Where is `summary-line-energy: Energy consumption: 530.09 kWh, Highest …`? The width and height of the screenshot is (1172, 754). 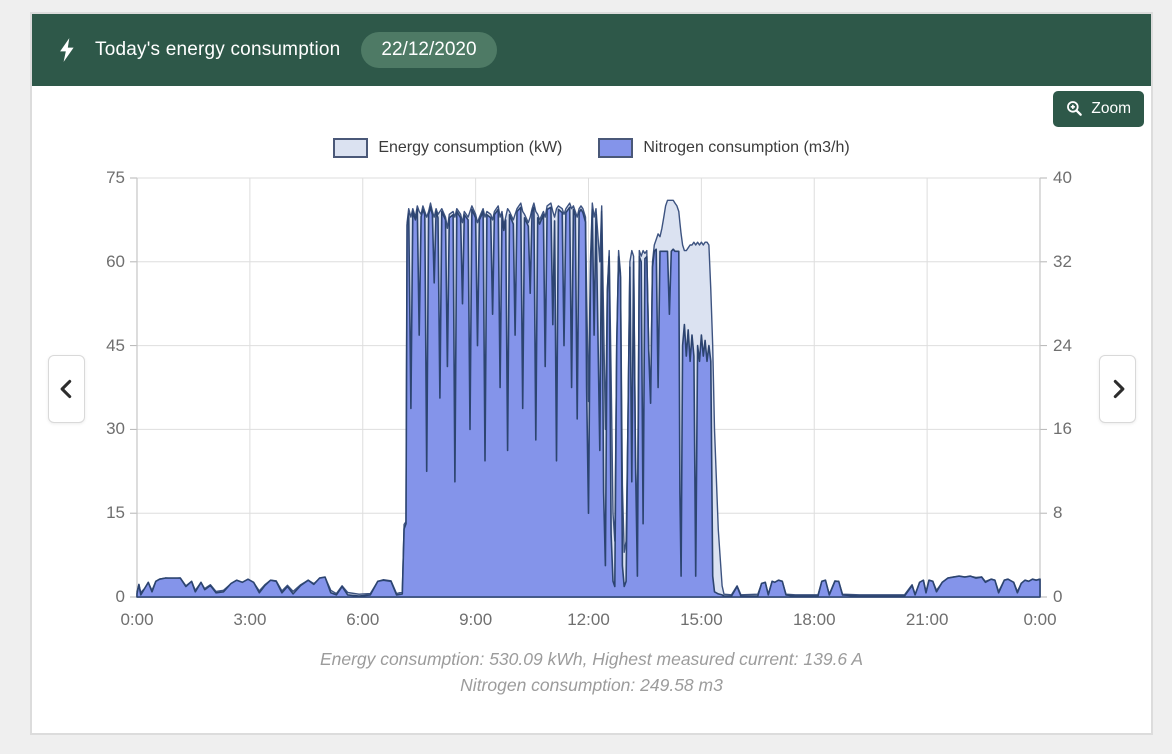 summary-line-energy: Energy consumption: 530.09 kWh, Highest … is located at coordinates (591, 659).